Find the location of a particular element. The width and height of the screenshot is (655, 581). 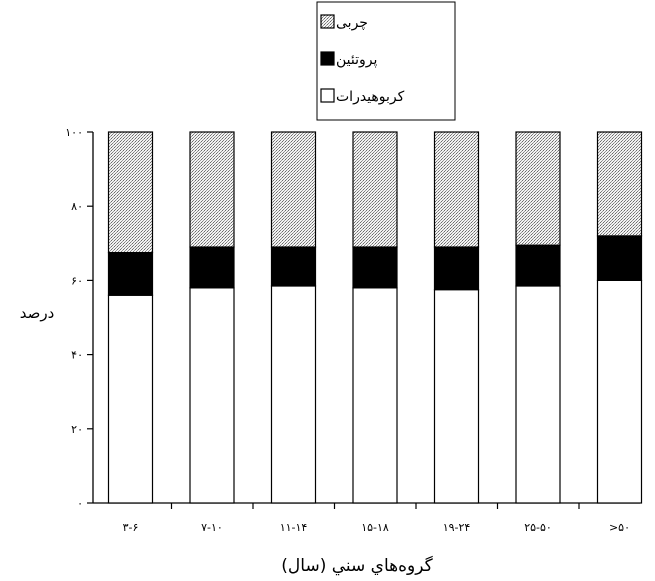

x-tick-label: ۱۹-۲۴ is located at coordinates (457, 527).